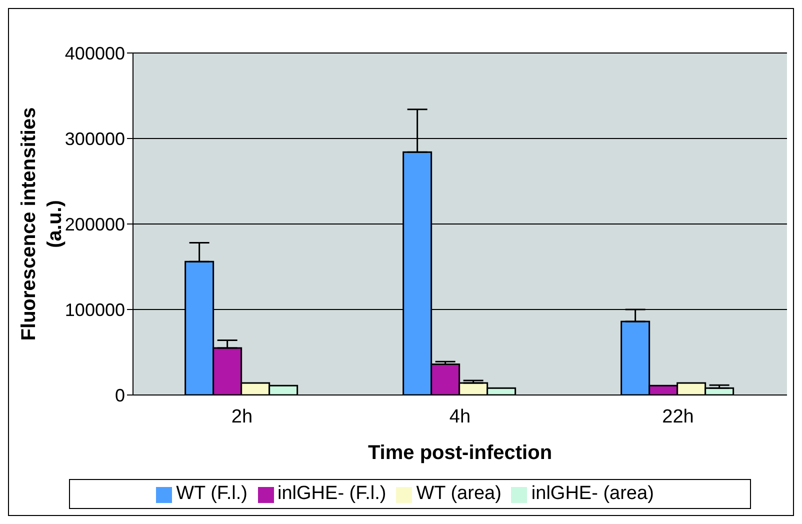 The image size is (802, 524). What do you see at coordinates (678, 417) in the screenshot?
I see `x-tick-label: 22h` at bounding box center [678, 417].